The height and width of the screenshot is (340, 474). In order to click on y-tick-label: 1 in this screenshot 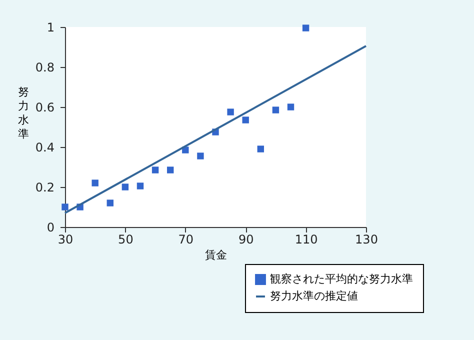, I will do `click(50, 27)`.